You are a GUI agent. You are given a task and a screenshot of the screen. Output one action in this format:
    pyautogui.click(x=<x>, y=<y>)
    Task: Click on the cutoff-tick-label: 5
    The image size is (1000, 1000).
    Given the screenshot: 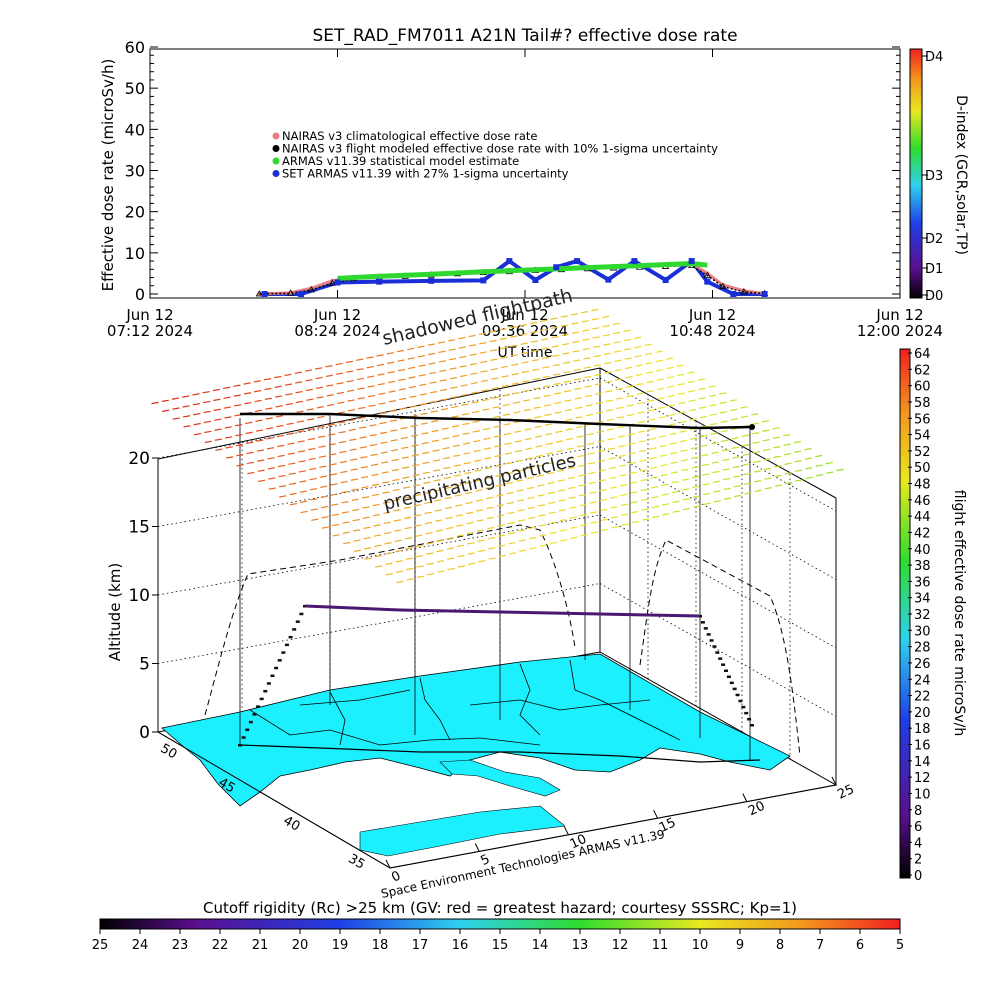 What is the action you would take?
    pyautogui.click(x=900, y=945)
    